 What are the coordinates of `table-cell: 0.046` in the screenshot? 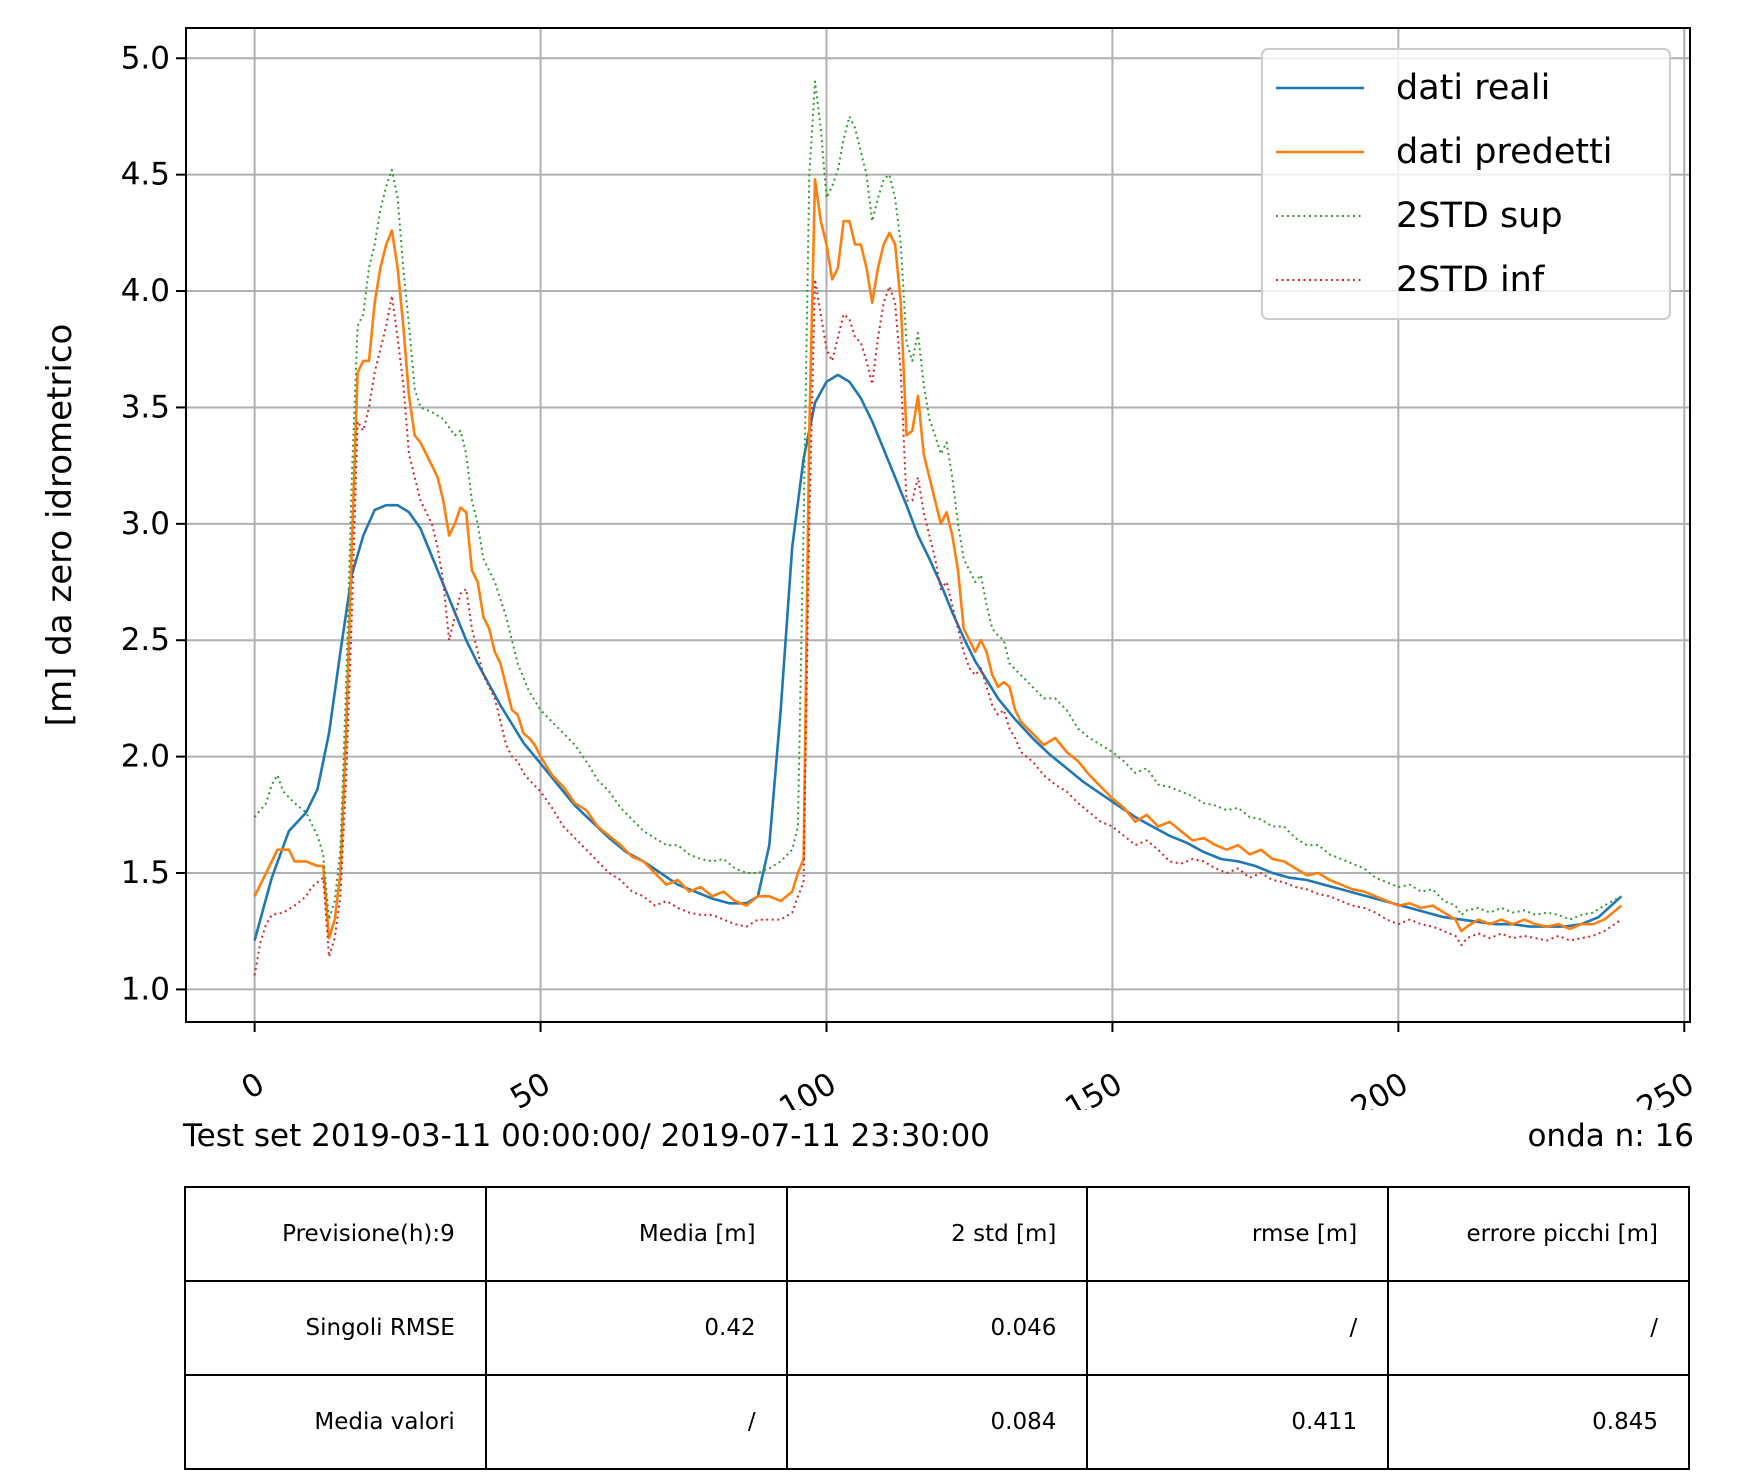 It's located at (937, 1328).